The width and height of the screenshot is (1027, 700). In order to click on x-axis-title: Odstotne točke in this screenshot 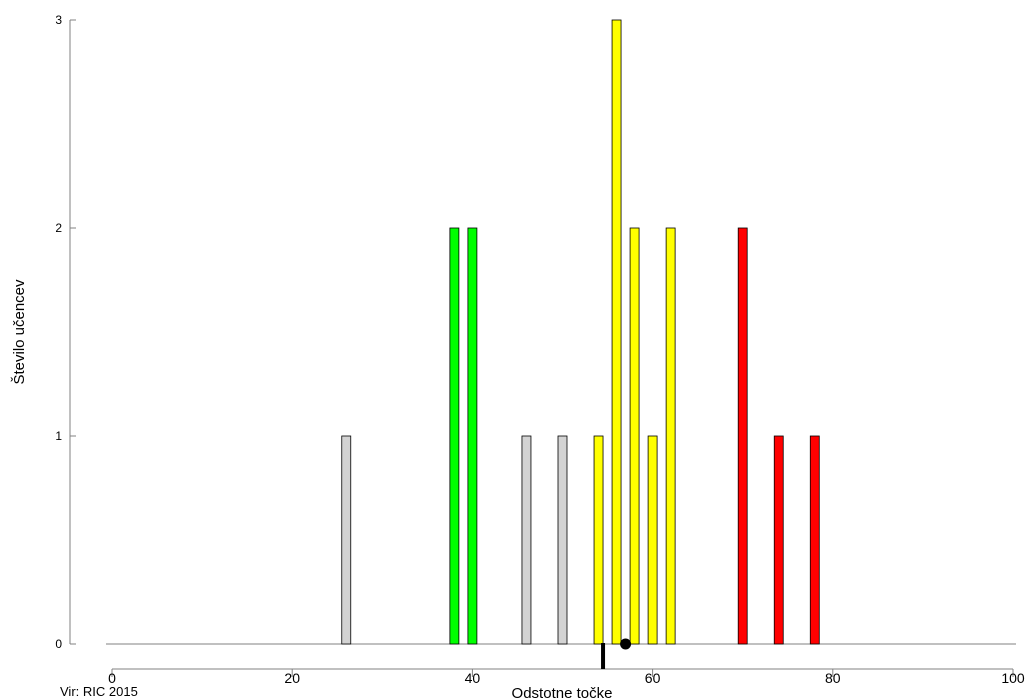, I will do `click(562, 692)`.